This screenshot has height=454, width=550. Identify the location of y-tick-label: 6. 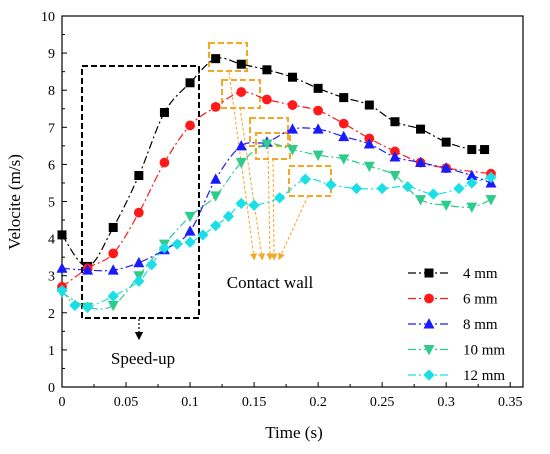
(51, 165).